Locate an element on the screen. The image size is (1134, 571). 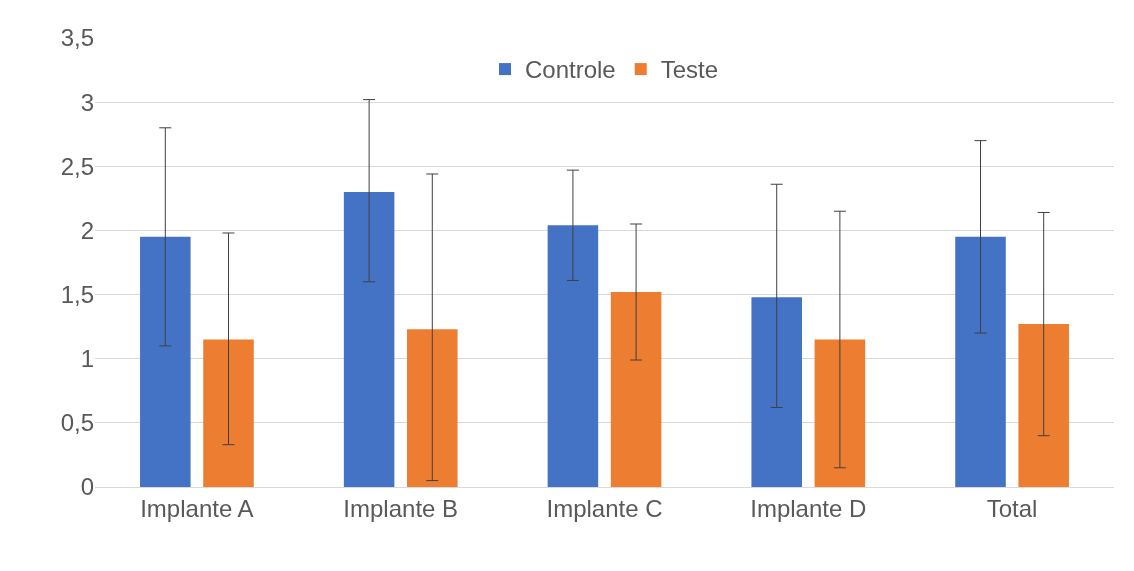
x-tick-label: Total is located at coordinates (1012, 508).